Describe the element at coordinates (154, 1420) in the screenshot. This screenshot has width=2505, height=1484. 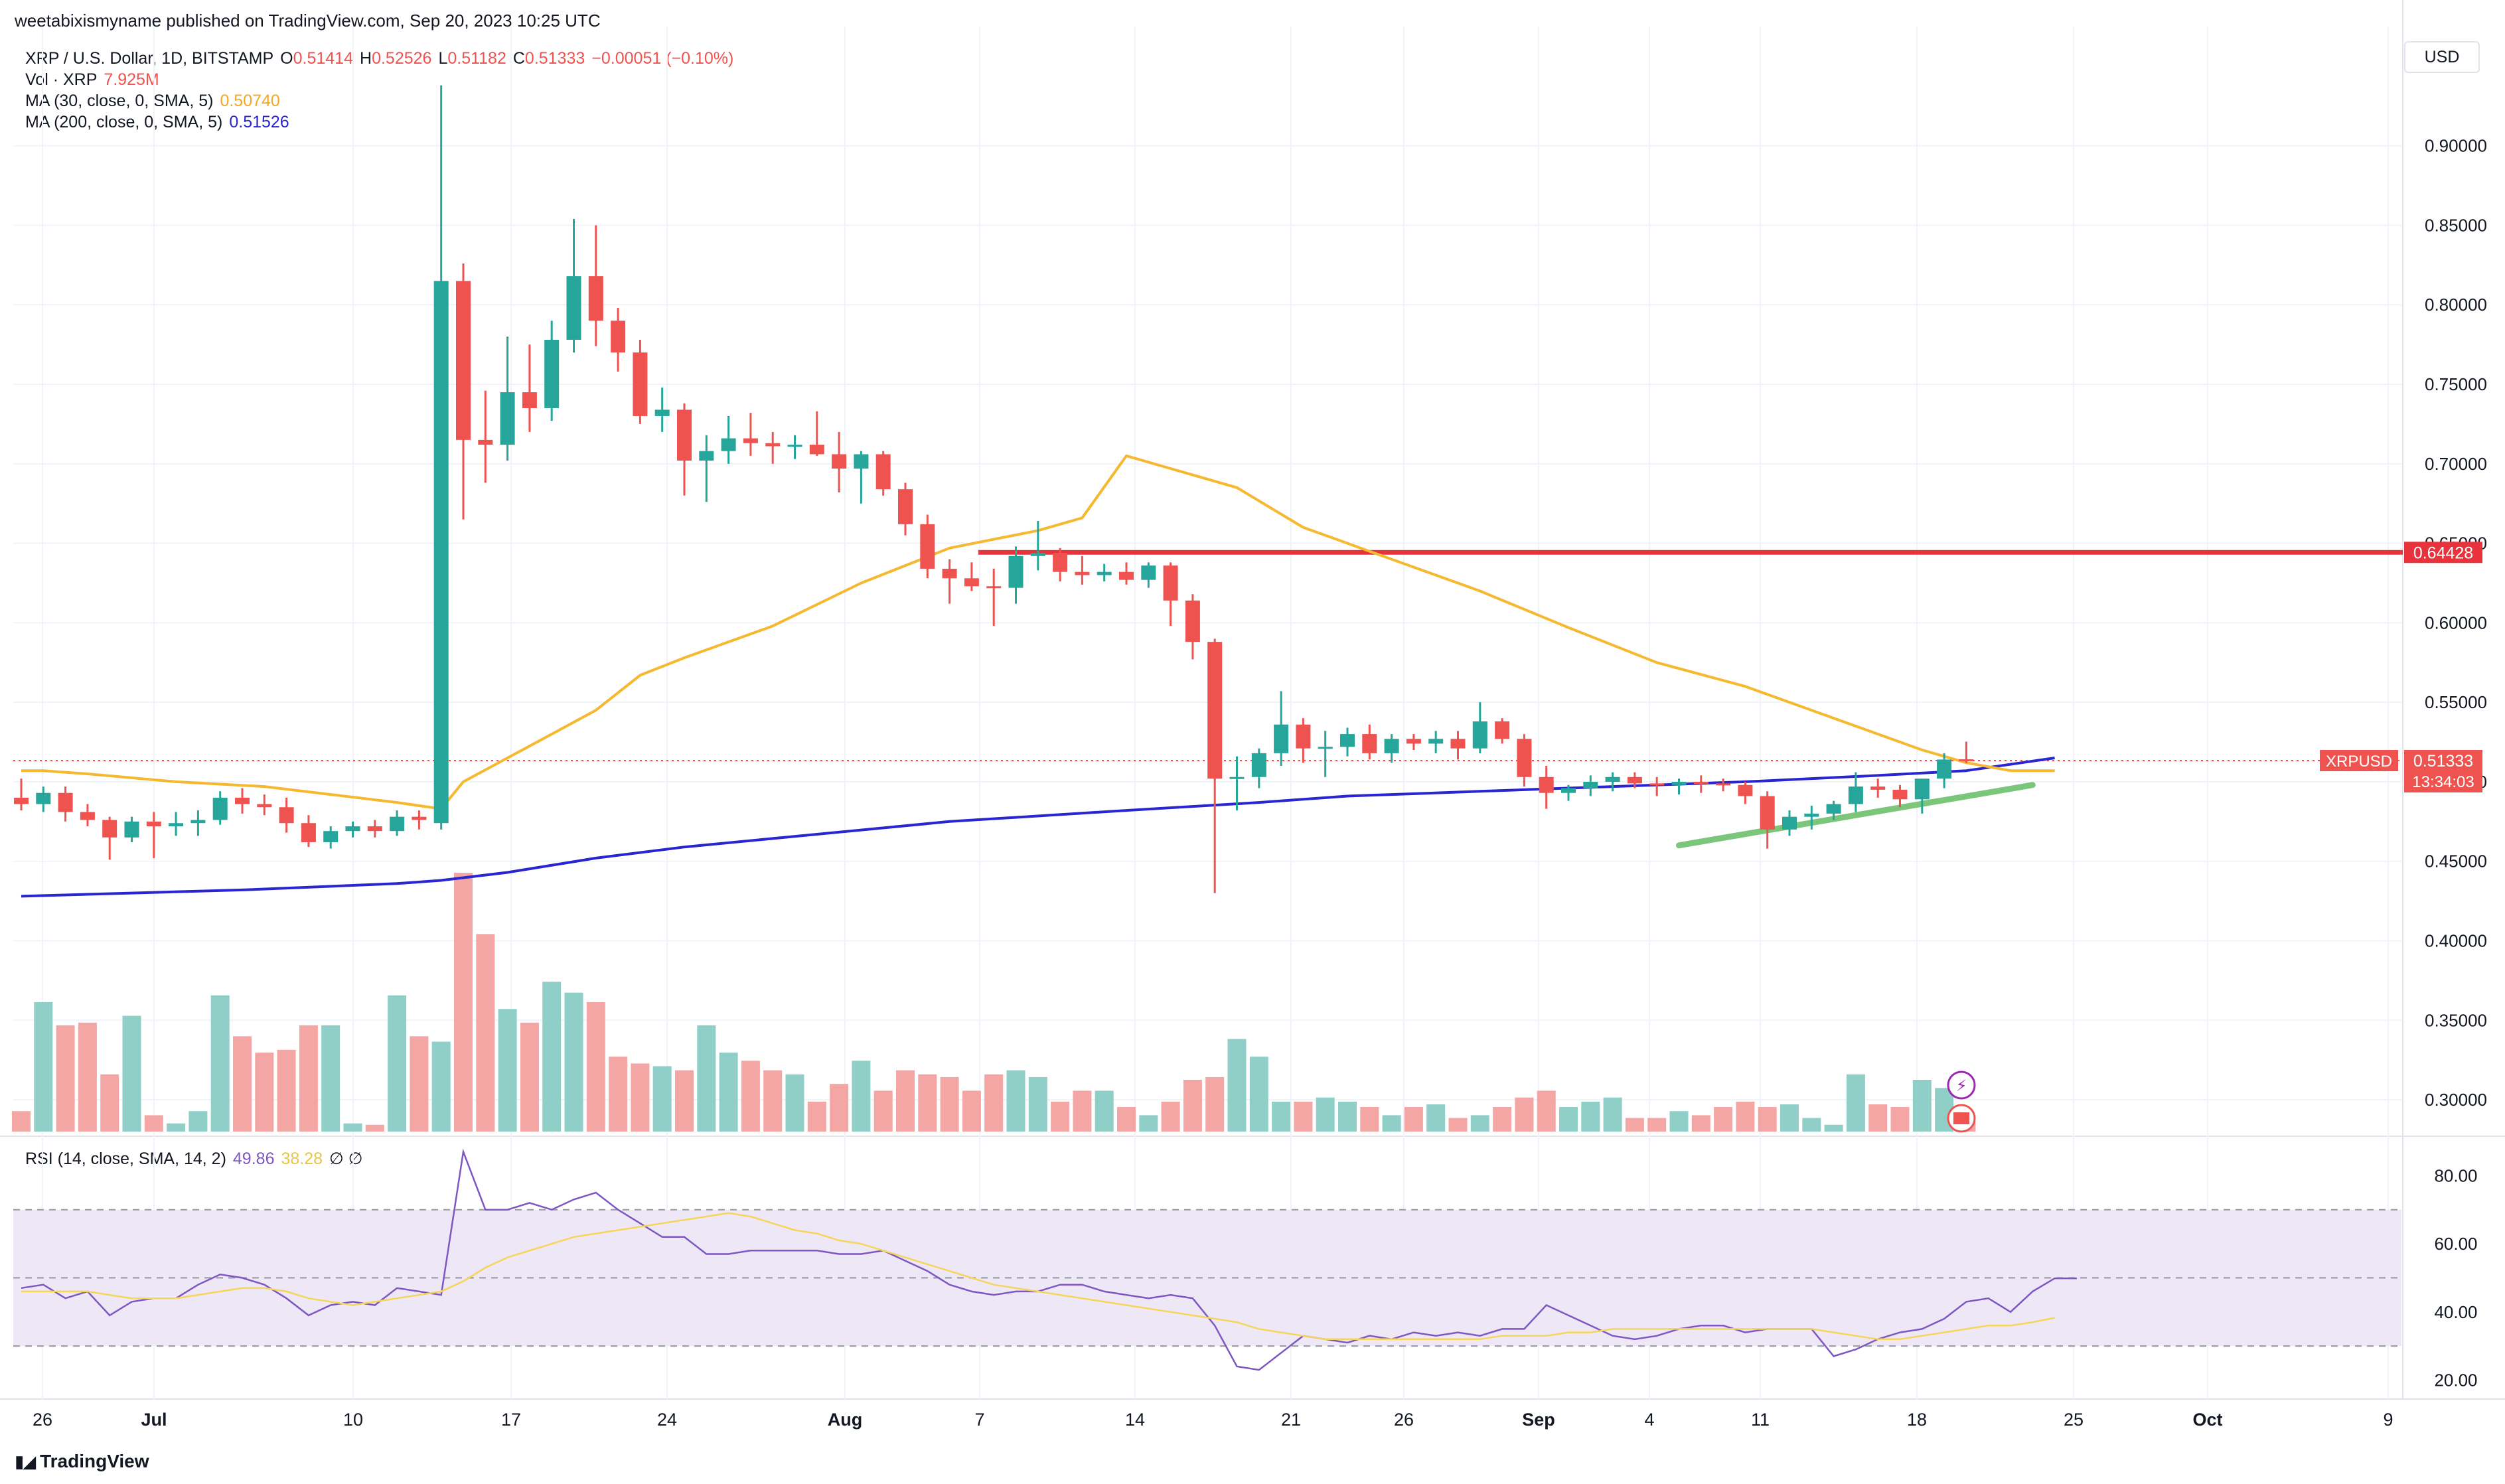
I see `time-tick-label: Jul` at that location.